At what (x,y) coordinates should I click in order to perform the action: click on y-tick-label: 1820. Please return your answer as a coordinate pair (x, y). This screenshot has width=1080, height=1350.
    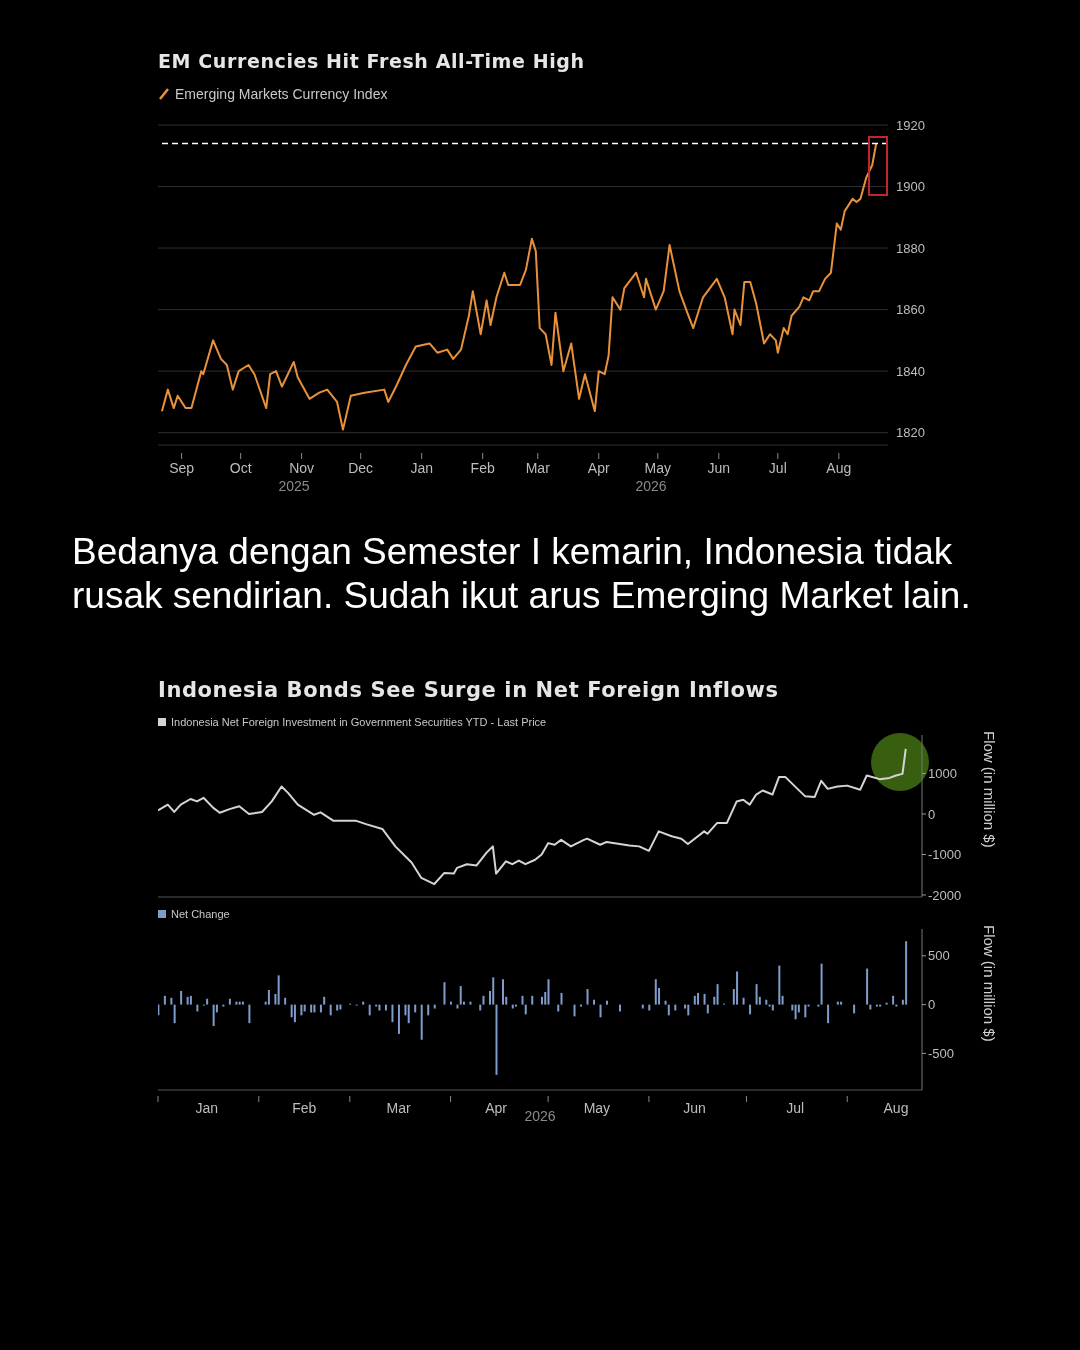
    Looking at the image, I should click on (910, 433).